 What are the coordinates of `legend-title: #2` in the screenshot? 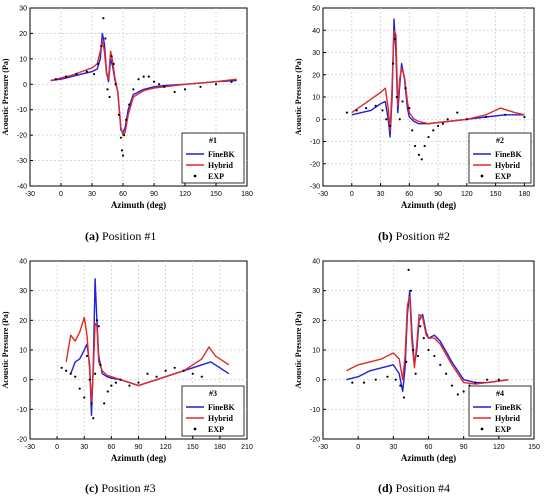 It's located at (500, 140).